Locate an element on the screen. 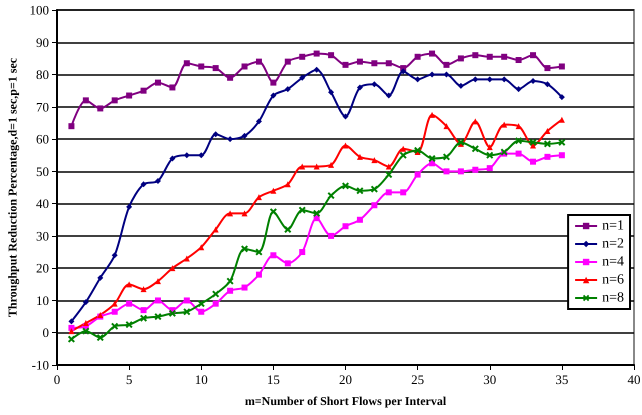 This screenshot has height=415, width=642. legend-label: n=4 is located at coordinates (613, 262).